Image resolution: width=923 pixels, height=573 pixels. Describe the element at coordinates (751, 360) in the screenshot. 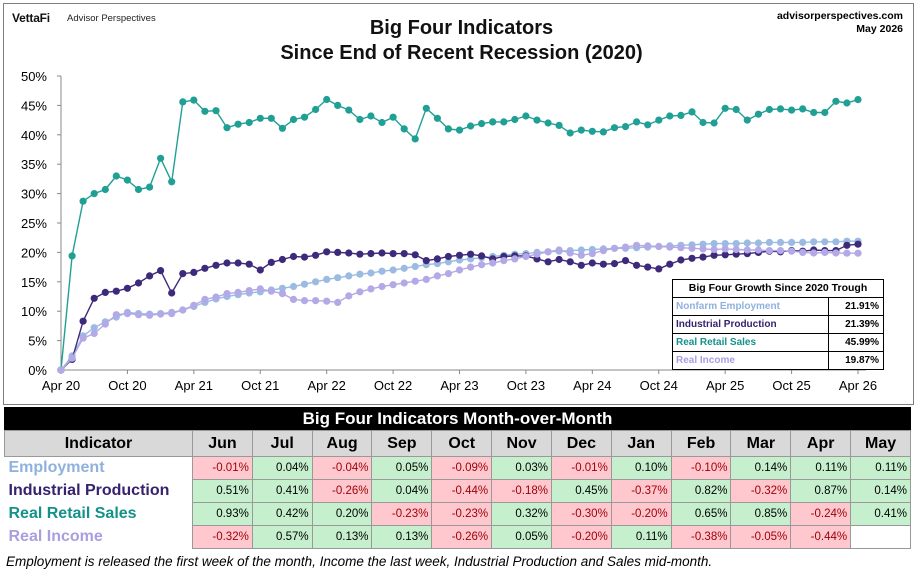

I see `legend-series-name: Real Income` at that location.